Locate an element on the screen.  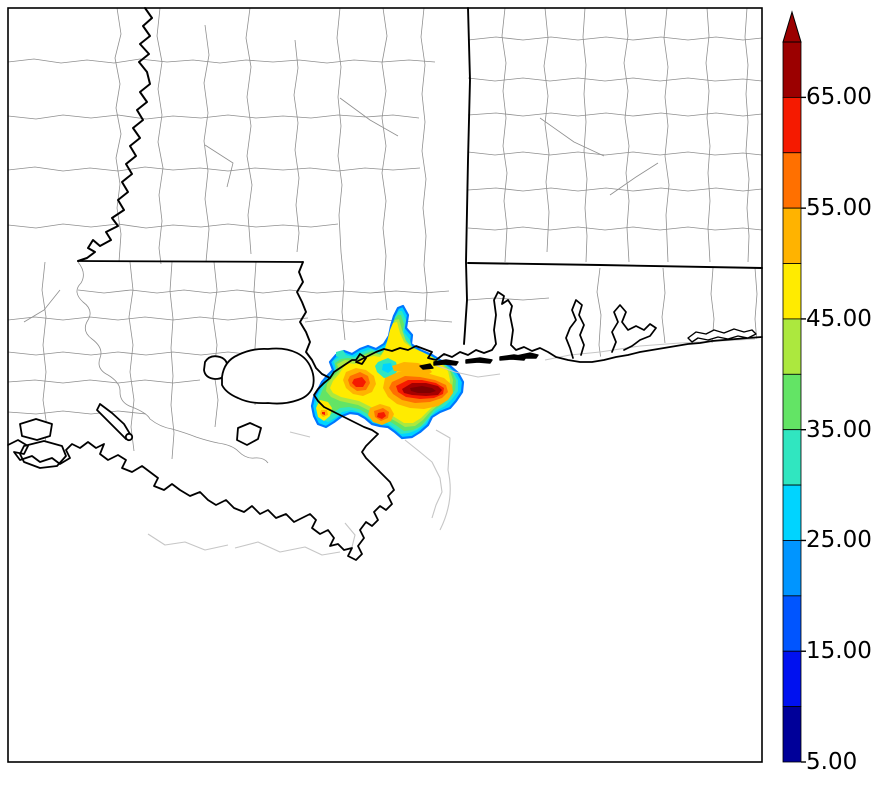
mississippi-river is located at coordinates (115, 134).